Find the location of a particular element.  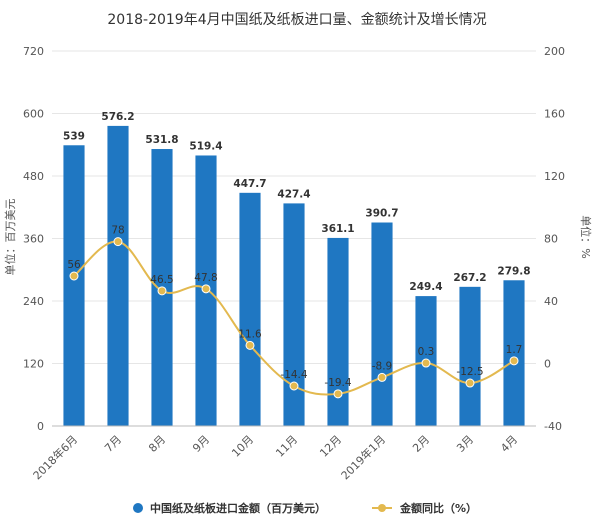

right-tick-label: 160 is located at coordinates (554, 114).